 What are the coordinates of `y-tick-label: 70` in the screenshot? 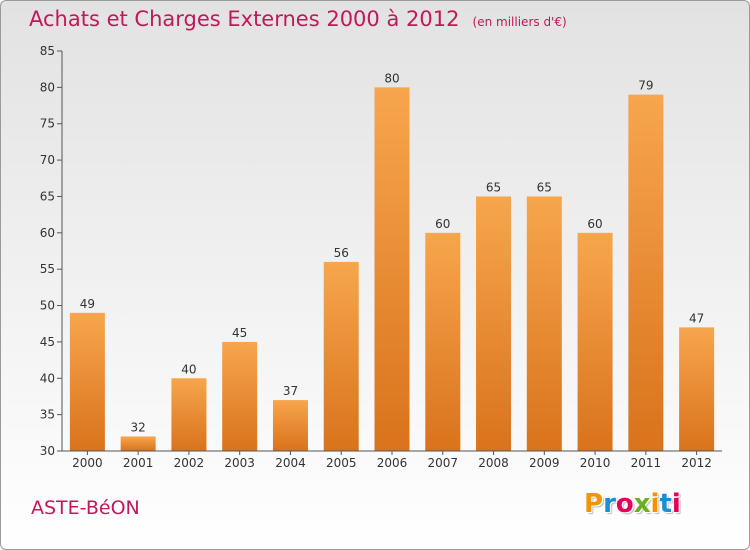 It's located at (47, 160).